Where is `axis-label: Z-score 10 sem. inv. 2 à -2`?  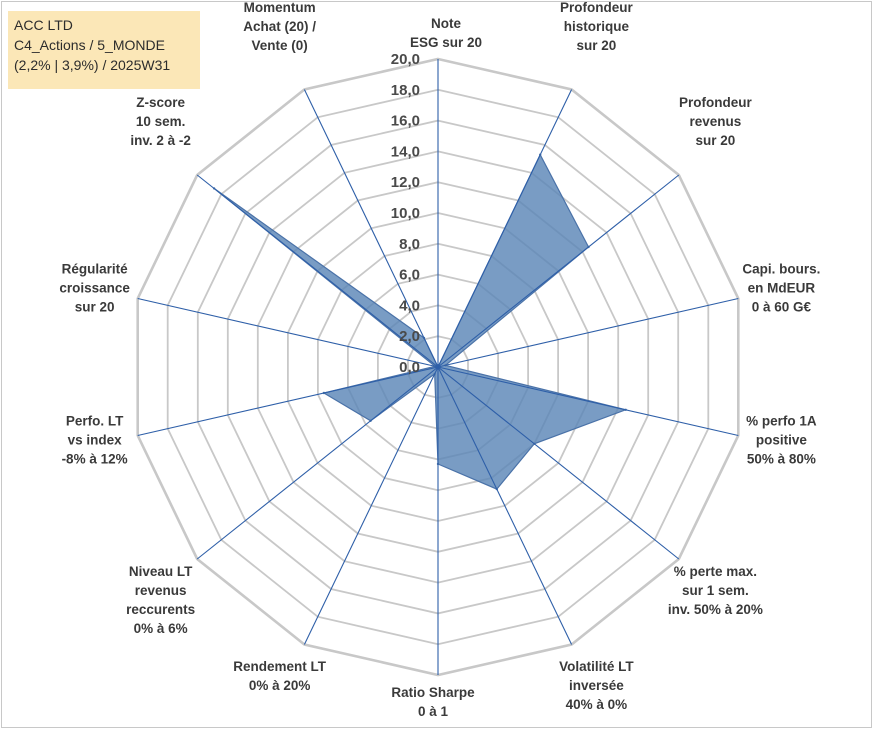
axis-label: Z-score 10 sem. inv. 2 à -2 is located at coordinates (160, 121).